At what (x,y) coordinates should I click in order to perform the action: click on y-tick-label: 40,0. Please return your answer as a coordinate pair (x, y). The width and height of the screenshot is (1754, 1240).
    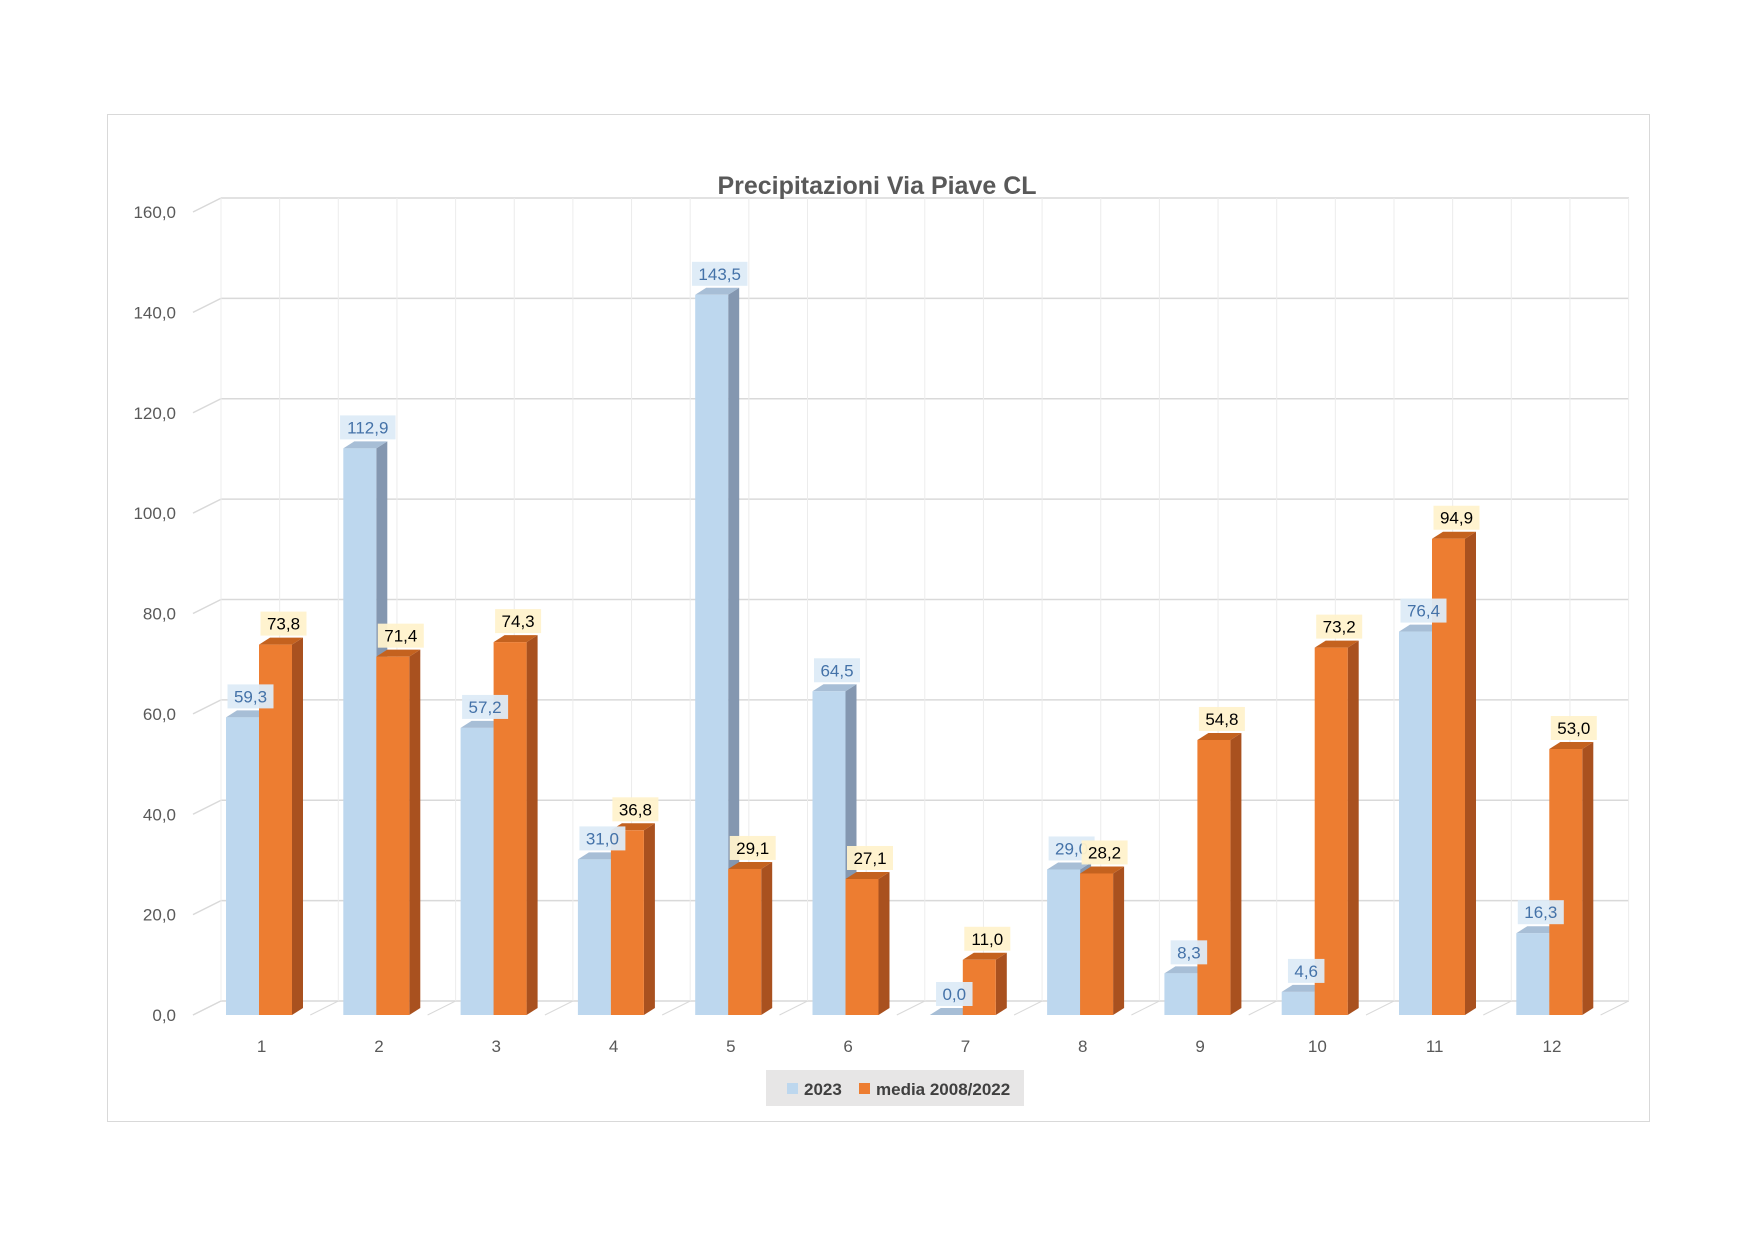
    Looking at the image, I should click on (159, 814).